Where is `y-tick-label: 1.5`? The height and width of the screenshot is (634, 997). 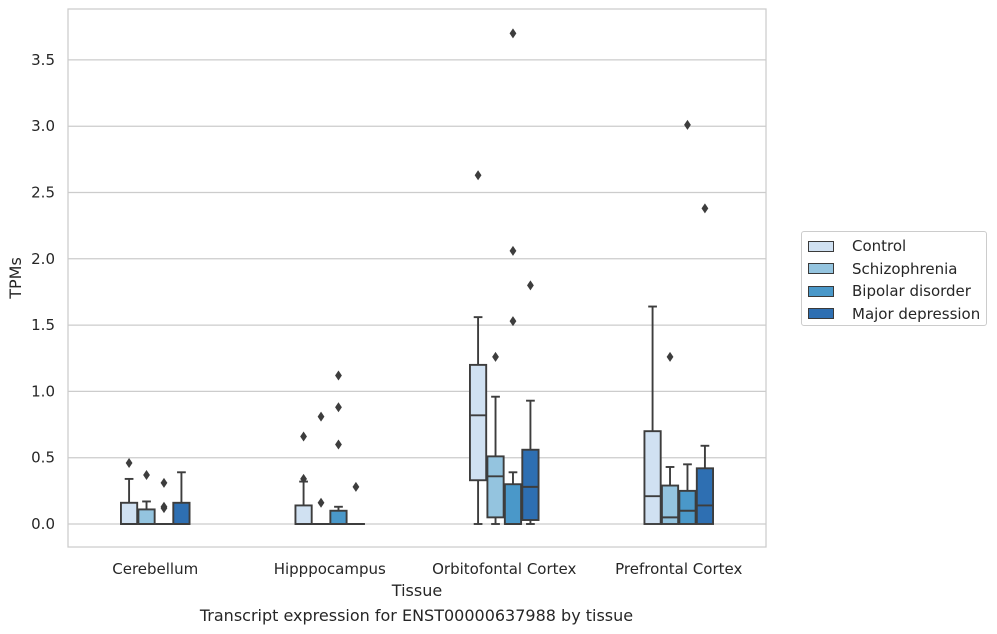 y-tick-label: 1.5 is located at coordinates (43, 325).